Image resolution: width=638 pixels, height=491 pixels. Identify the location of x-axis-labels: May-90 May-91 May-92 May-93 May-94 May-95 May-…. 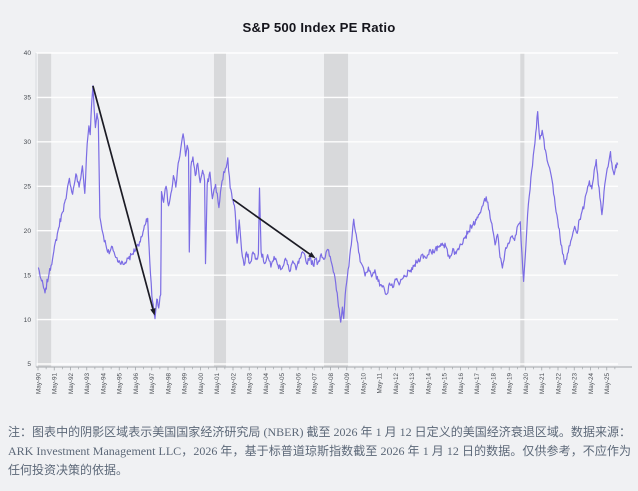
(323, 383).